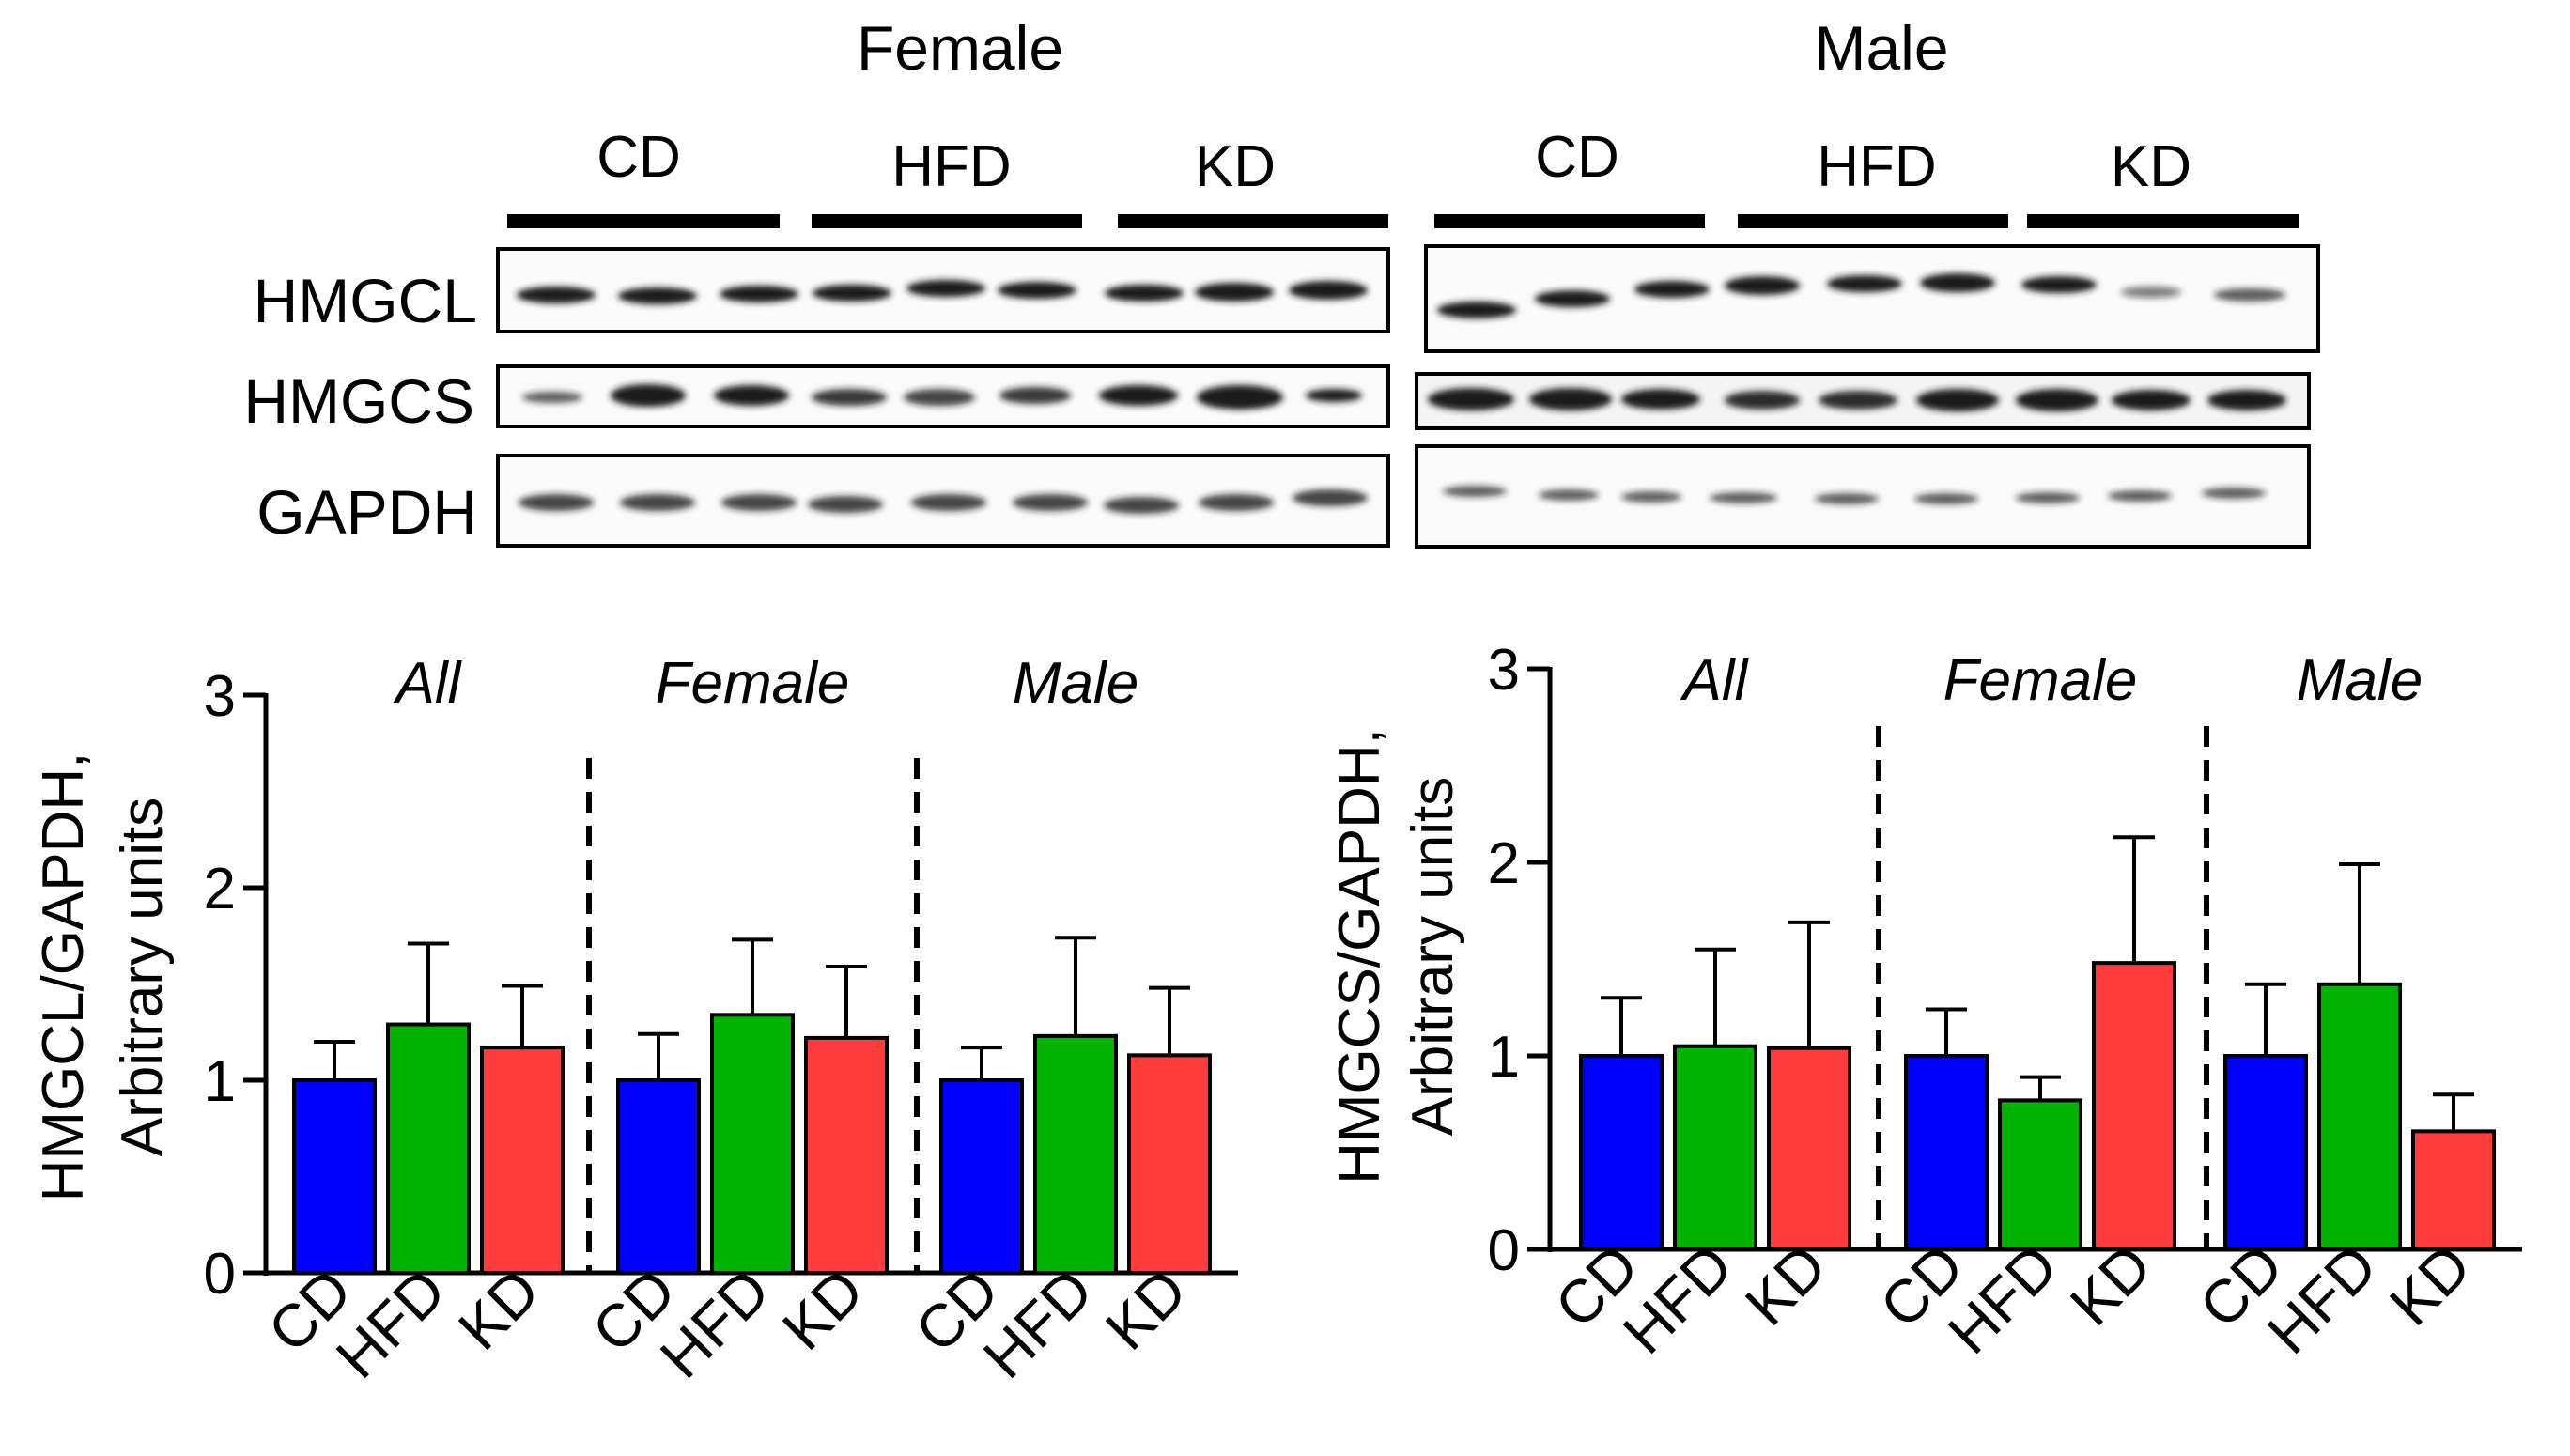 This screenshot has width=2570, height=1456. Describe the element at coordinates (1577, 157) in the screenshot. I see `blot-male-cd-label: CD` at that location.